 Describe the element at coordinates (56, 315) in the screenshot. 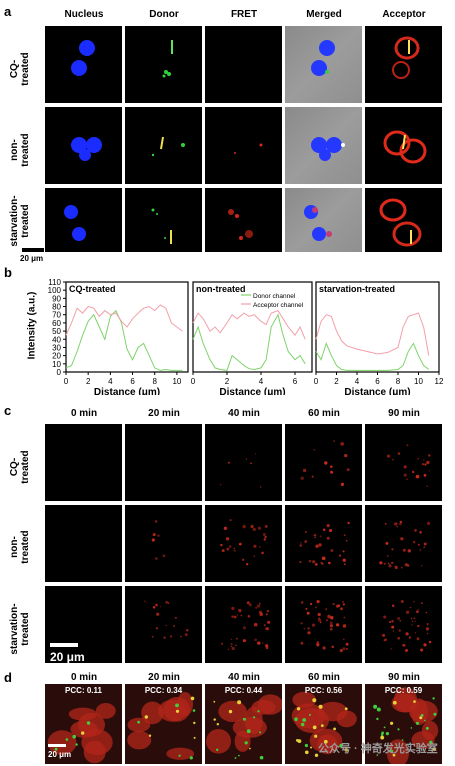

I see `y-tick-label-0: 70` at that location.